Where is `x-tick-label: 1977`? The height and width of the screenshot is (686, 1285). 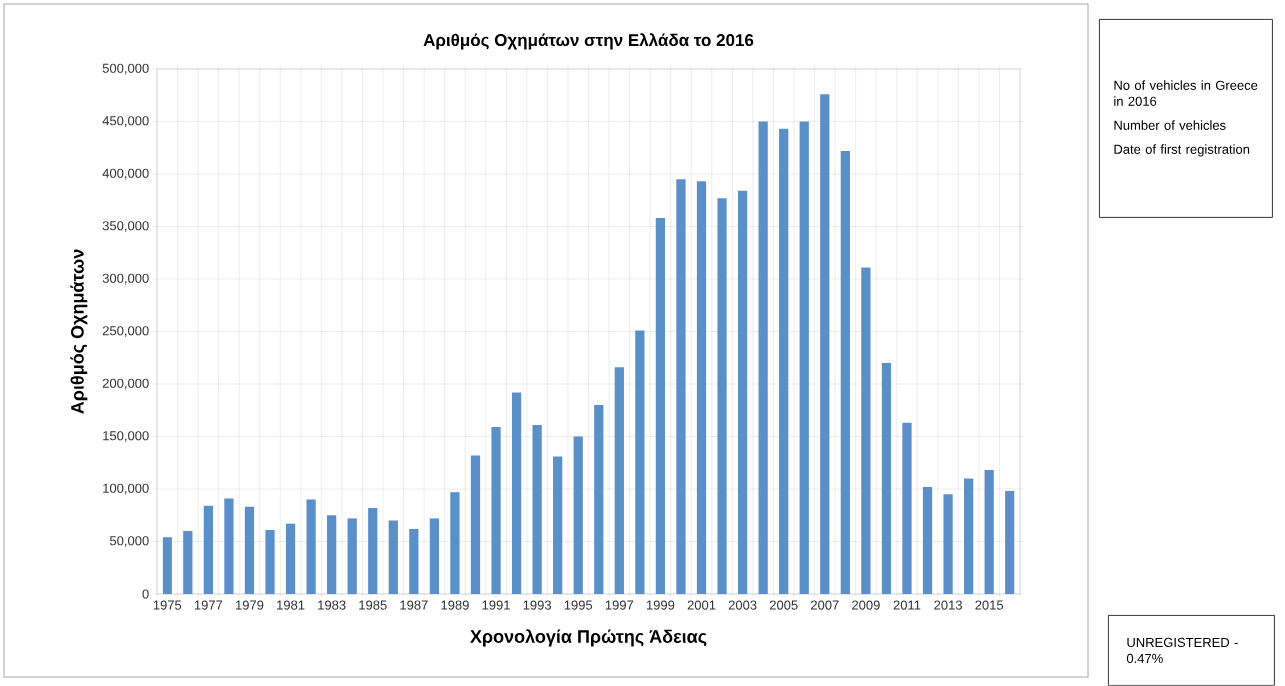
x-tick-label: 1977 is located at coordinates (208, 605).